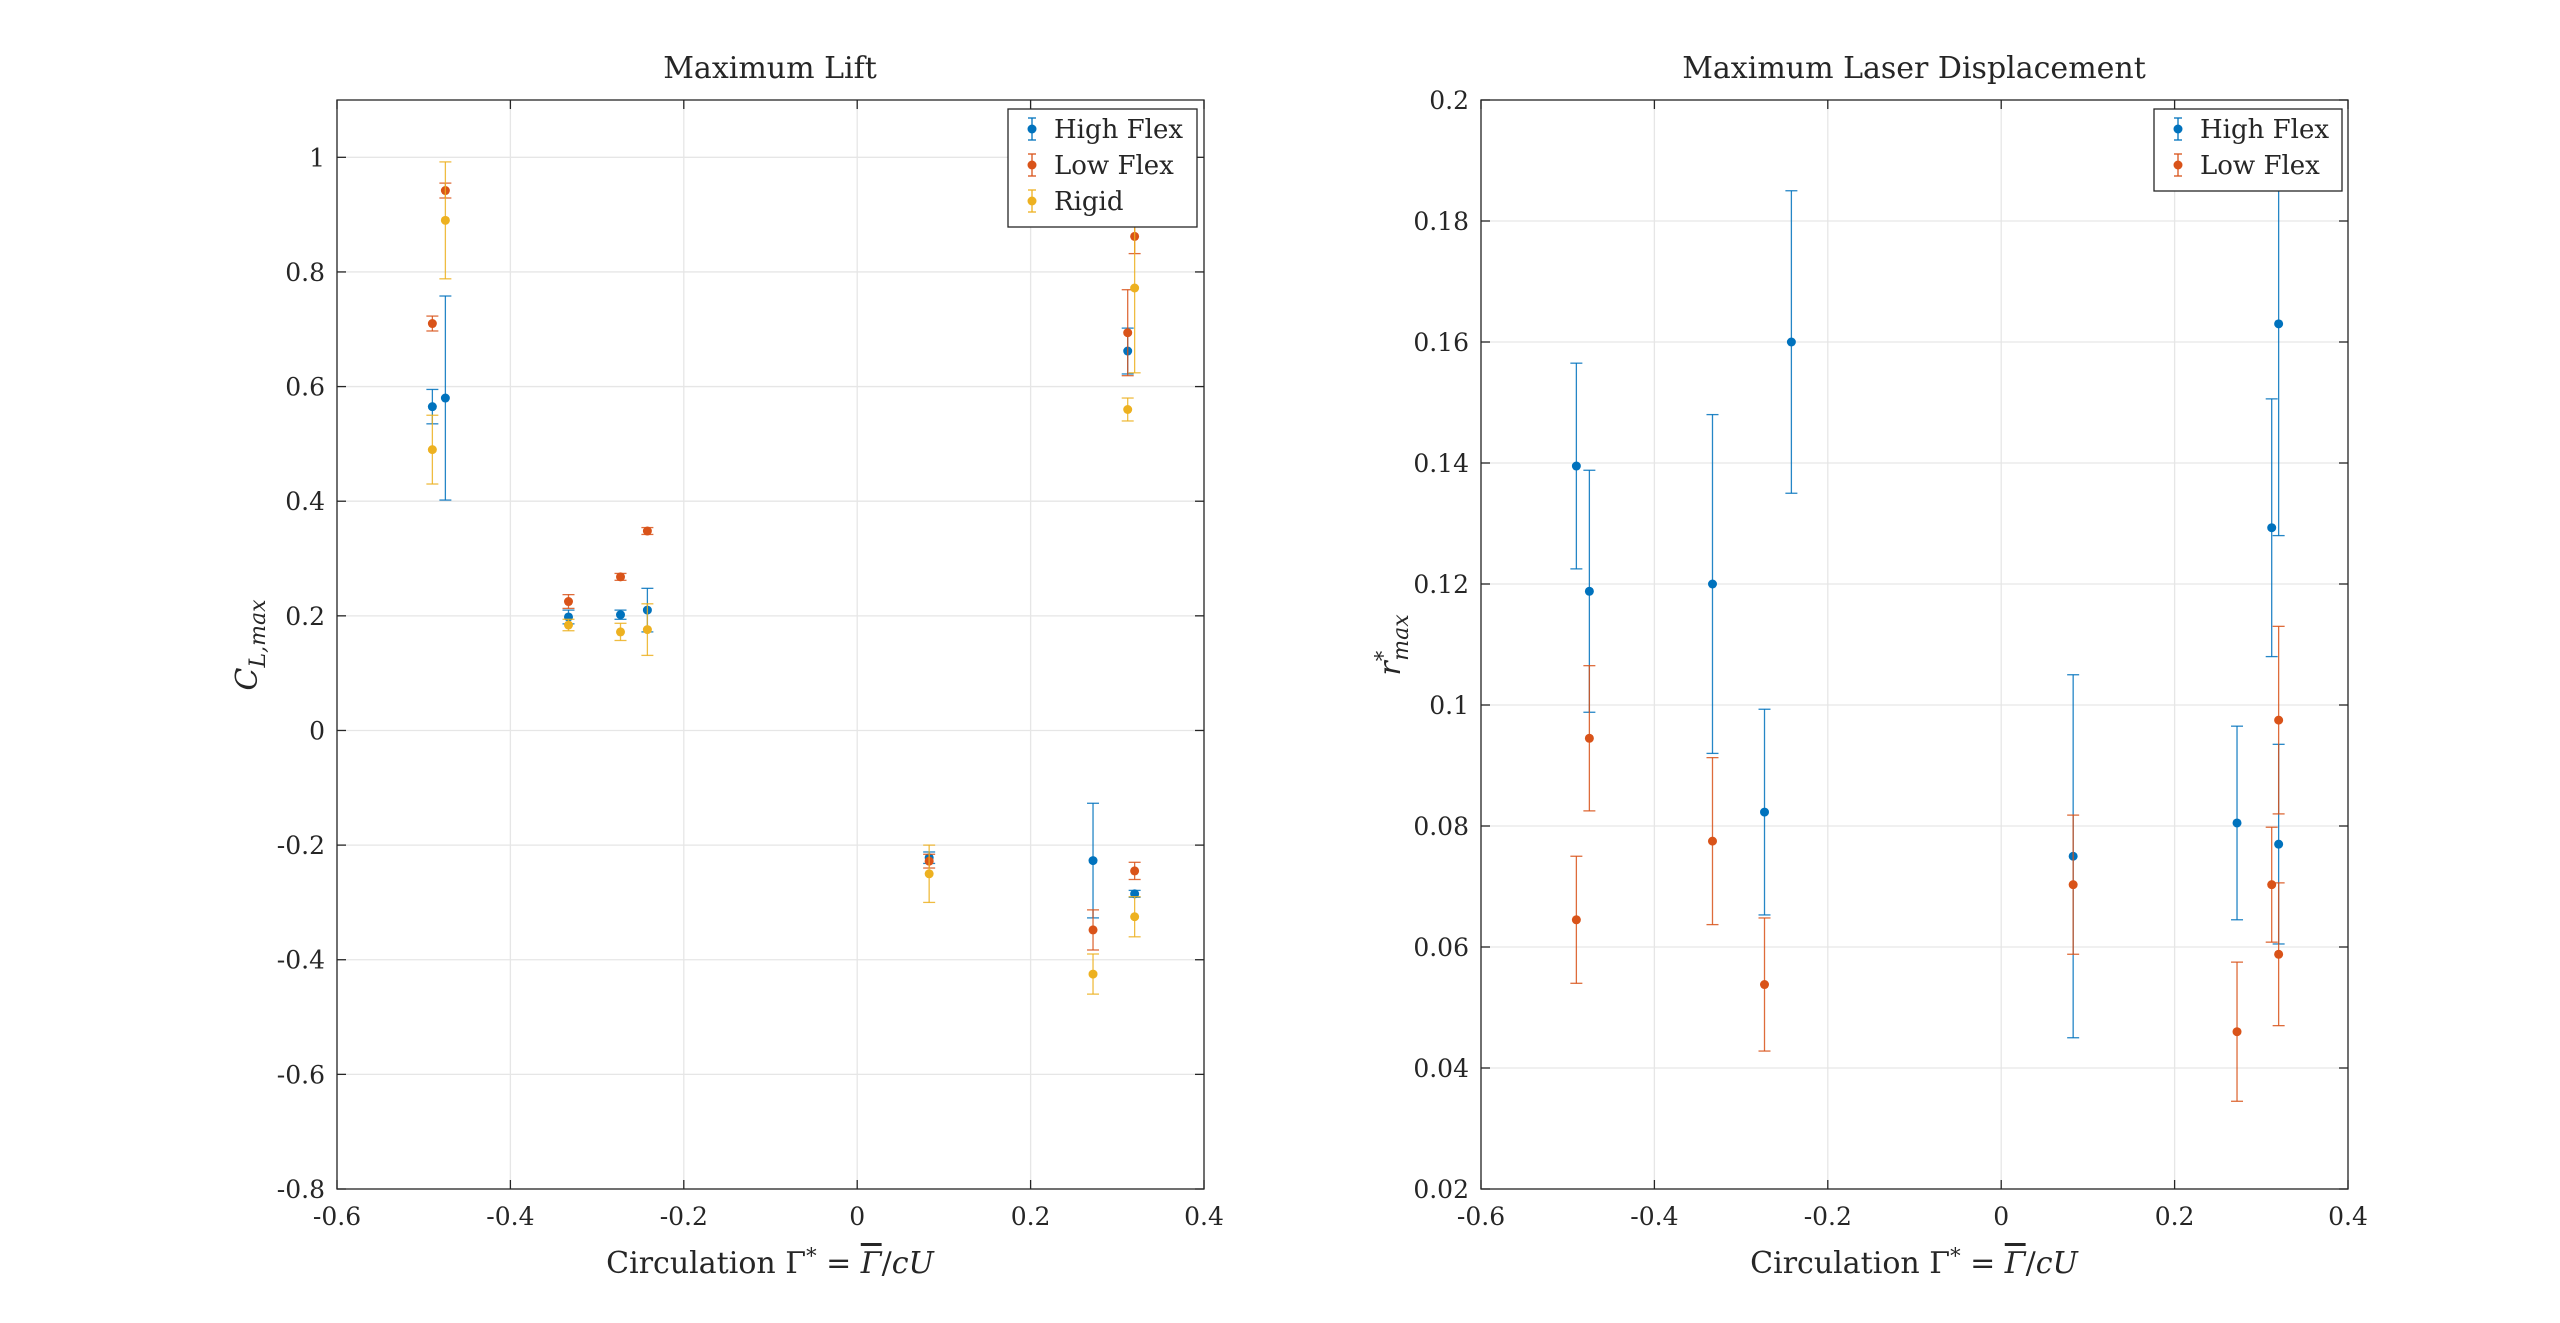 The width and height of the screenshot is (2560, 1323). I want to click on y-tick-label: 0.02, so click(1441, 1189).